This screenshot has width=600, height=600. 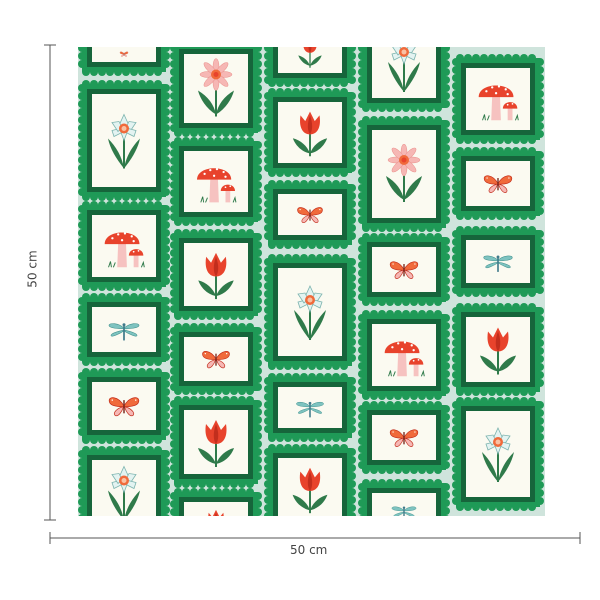 What do you see at coordinates (124, 329) in the screenshot?
I see `stamp-dragonfly` at bounding box center [124, 329].